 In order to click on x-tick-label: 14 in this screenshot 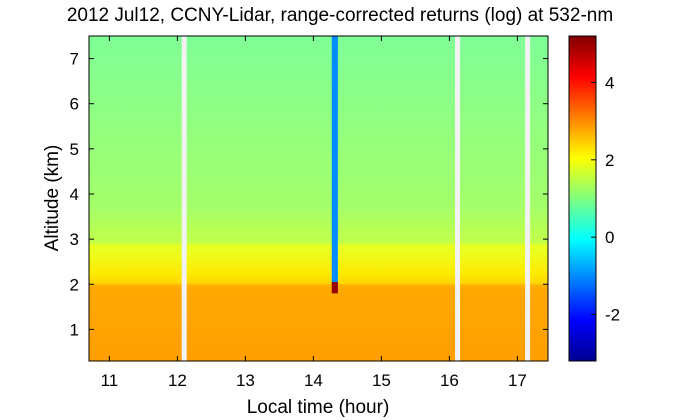, I will do `click(313, 380)`.